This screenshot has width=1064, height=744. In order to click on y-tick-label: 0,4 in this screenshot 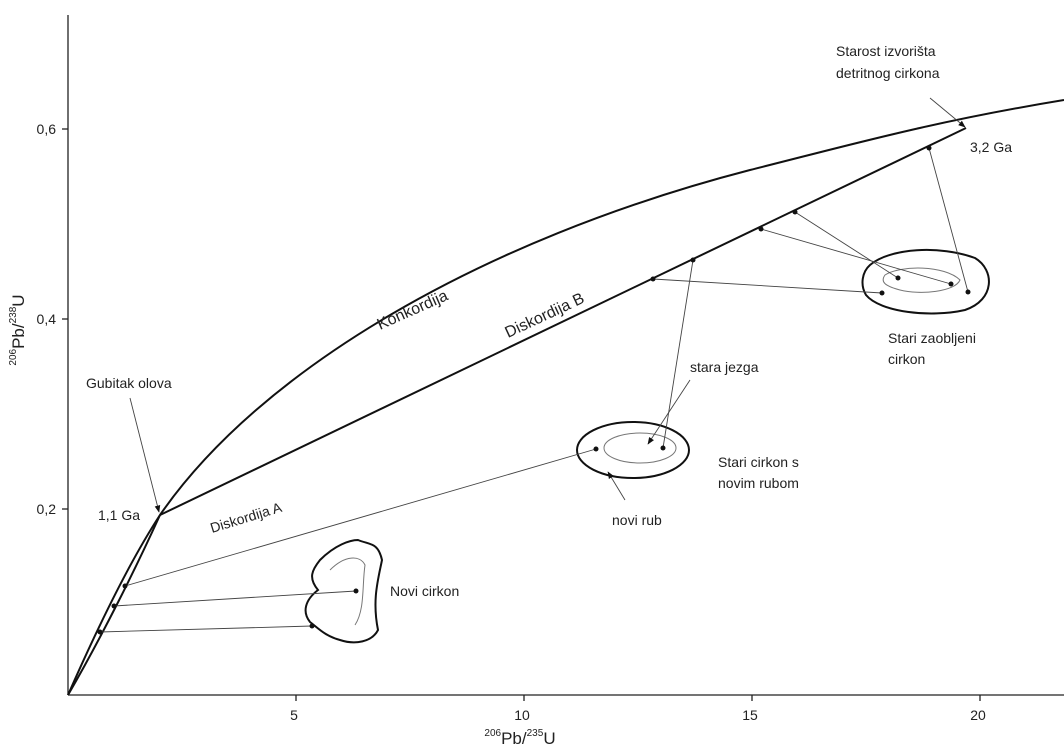, I will do `click(47, 319)`.